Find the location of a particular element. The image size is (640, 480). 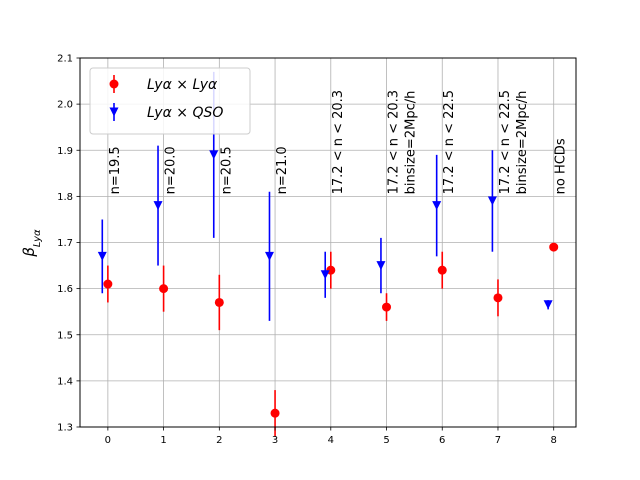

legend-label: Lyα × QSO is located at coordinates (185, 113).